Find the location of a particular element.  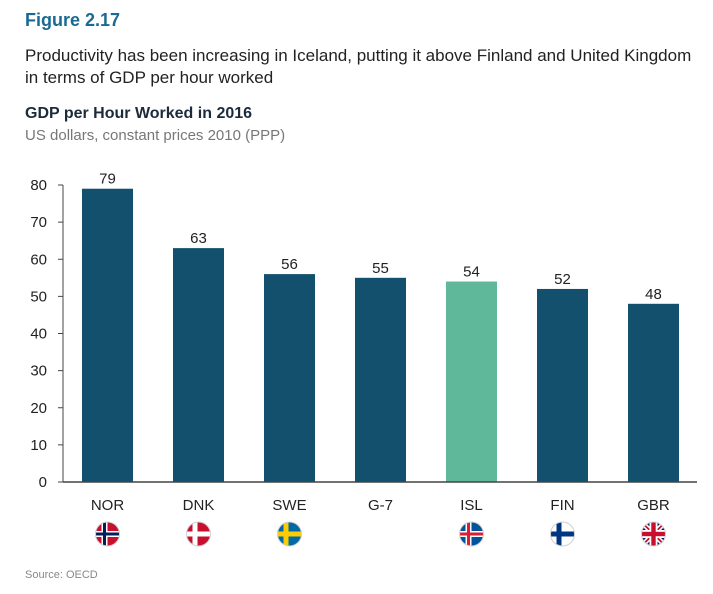

bar-nor is located at coordinates (107, 335).